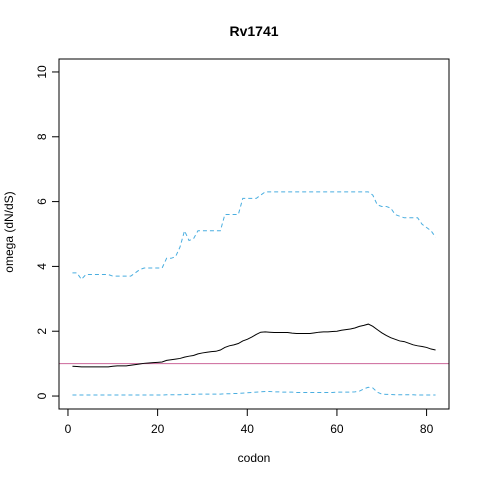 The height and width of the screenshot is (480, 480). What do you see at coordinates (427, 429) in the screenshot?
I see `x-tick-label: 80` at bounding box center [427, 429].